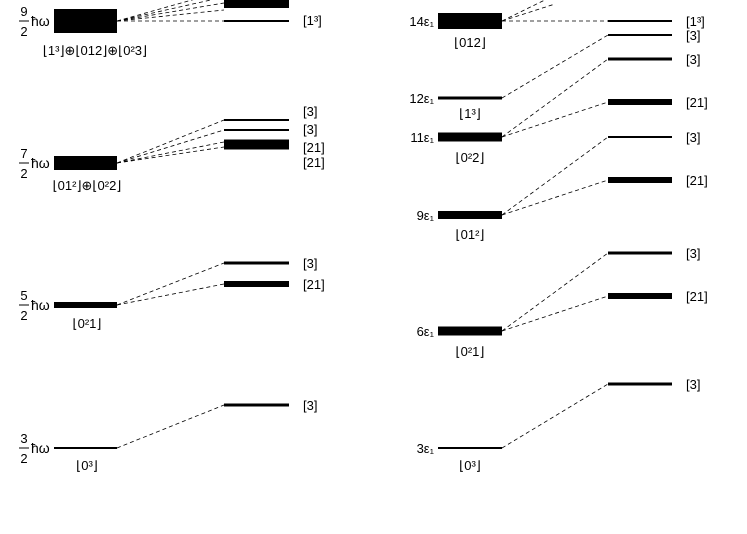  I want to click on energy-label: 6ε₁, so click(426, 331).